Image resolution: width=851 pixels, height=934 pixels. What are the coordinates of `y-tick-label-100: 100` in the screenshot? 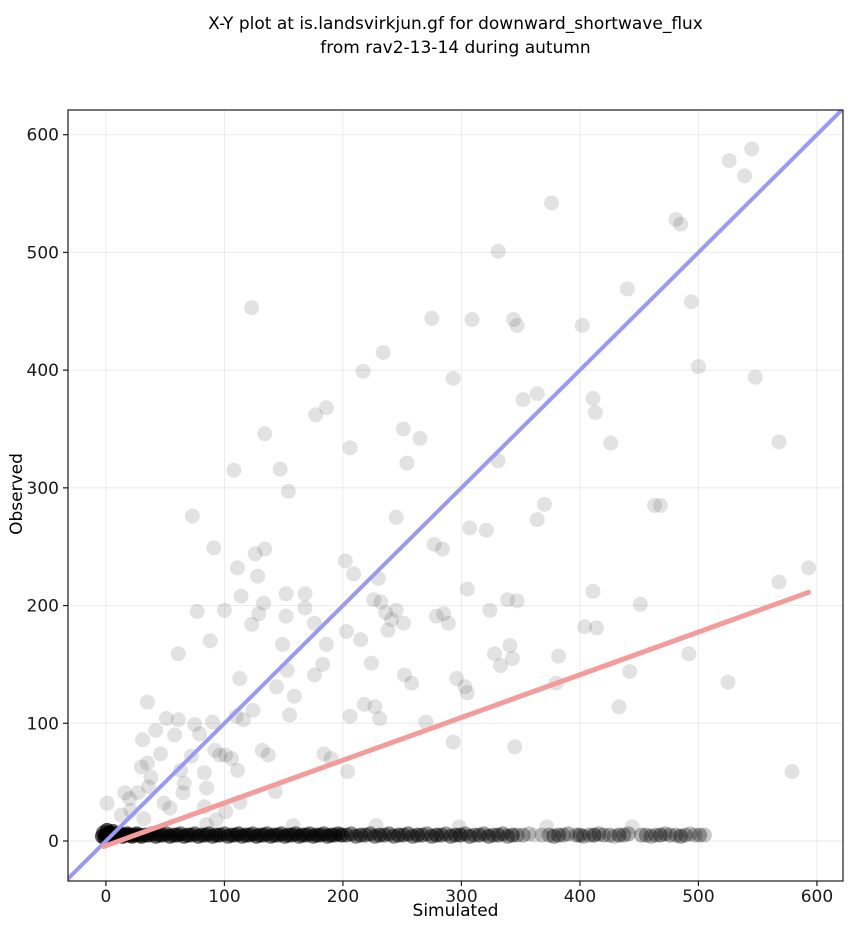 It's located at (43, 724).